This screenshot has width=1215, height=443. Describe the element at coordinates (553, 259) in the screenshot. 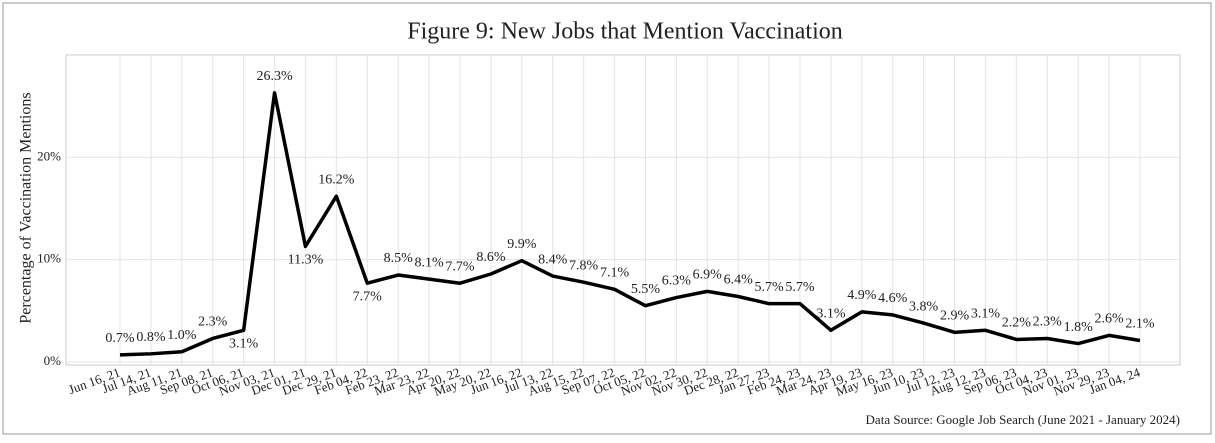

I see `data-label: 8.4%` at that location.